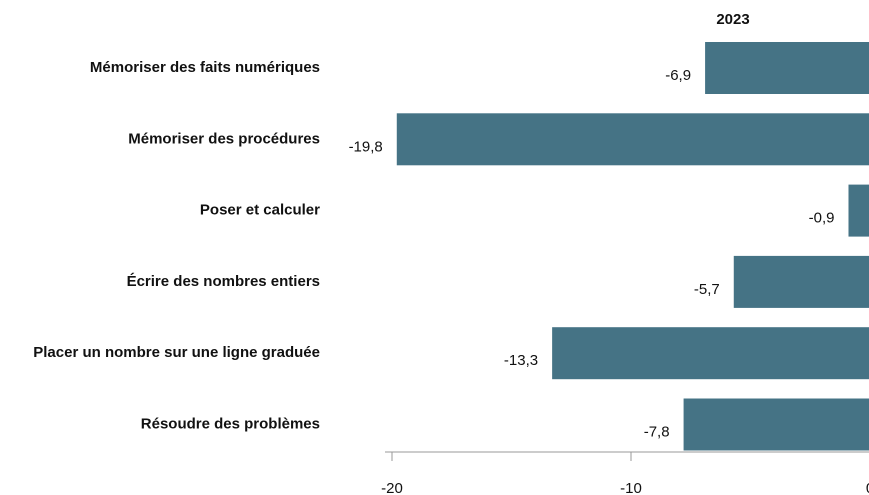  Describe the element at coordinates (521, 360) in the screenshot. I see `value-label: -13,3` at that location.